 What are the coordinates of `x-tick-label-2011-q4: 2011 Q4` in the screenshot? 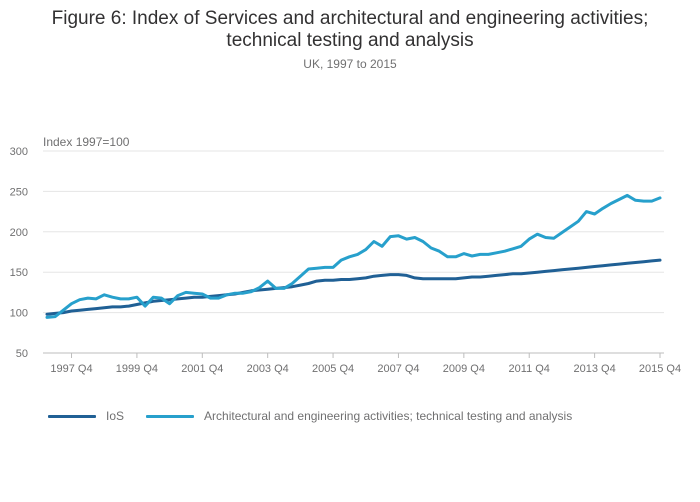 It's located at (529, 369).